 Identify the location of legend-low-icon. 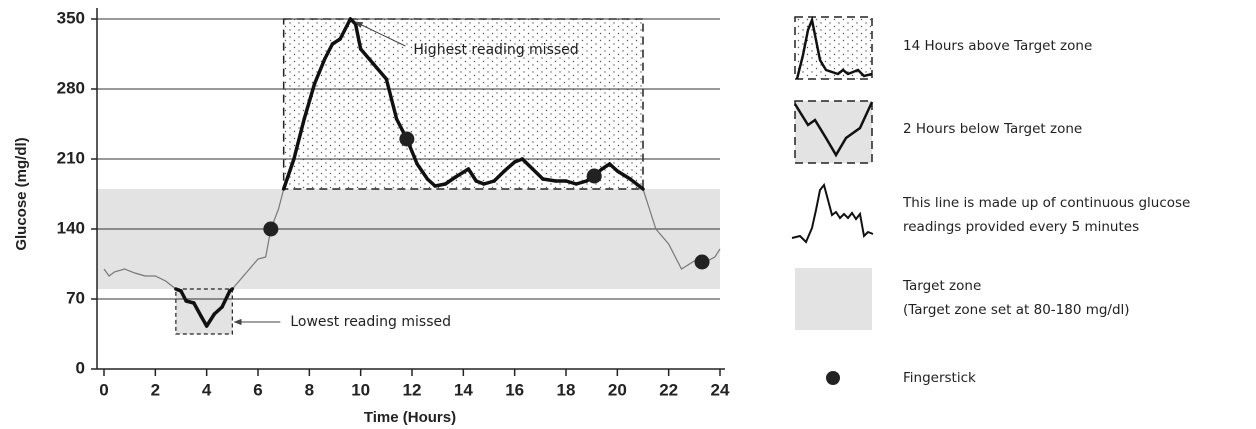
(833, 132).